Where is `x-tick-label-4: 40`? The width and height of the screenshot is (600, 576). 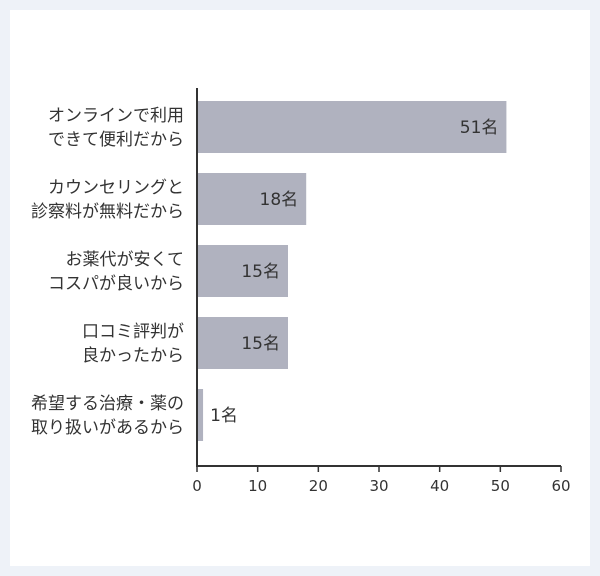
x-tick-label-4: 40 is located at coordinates (439, 486).